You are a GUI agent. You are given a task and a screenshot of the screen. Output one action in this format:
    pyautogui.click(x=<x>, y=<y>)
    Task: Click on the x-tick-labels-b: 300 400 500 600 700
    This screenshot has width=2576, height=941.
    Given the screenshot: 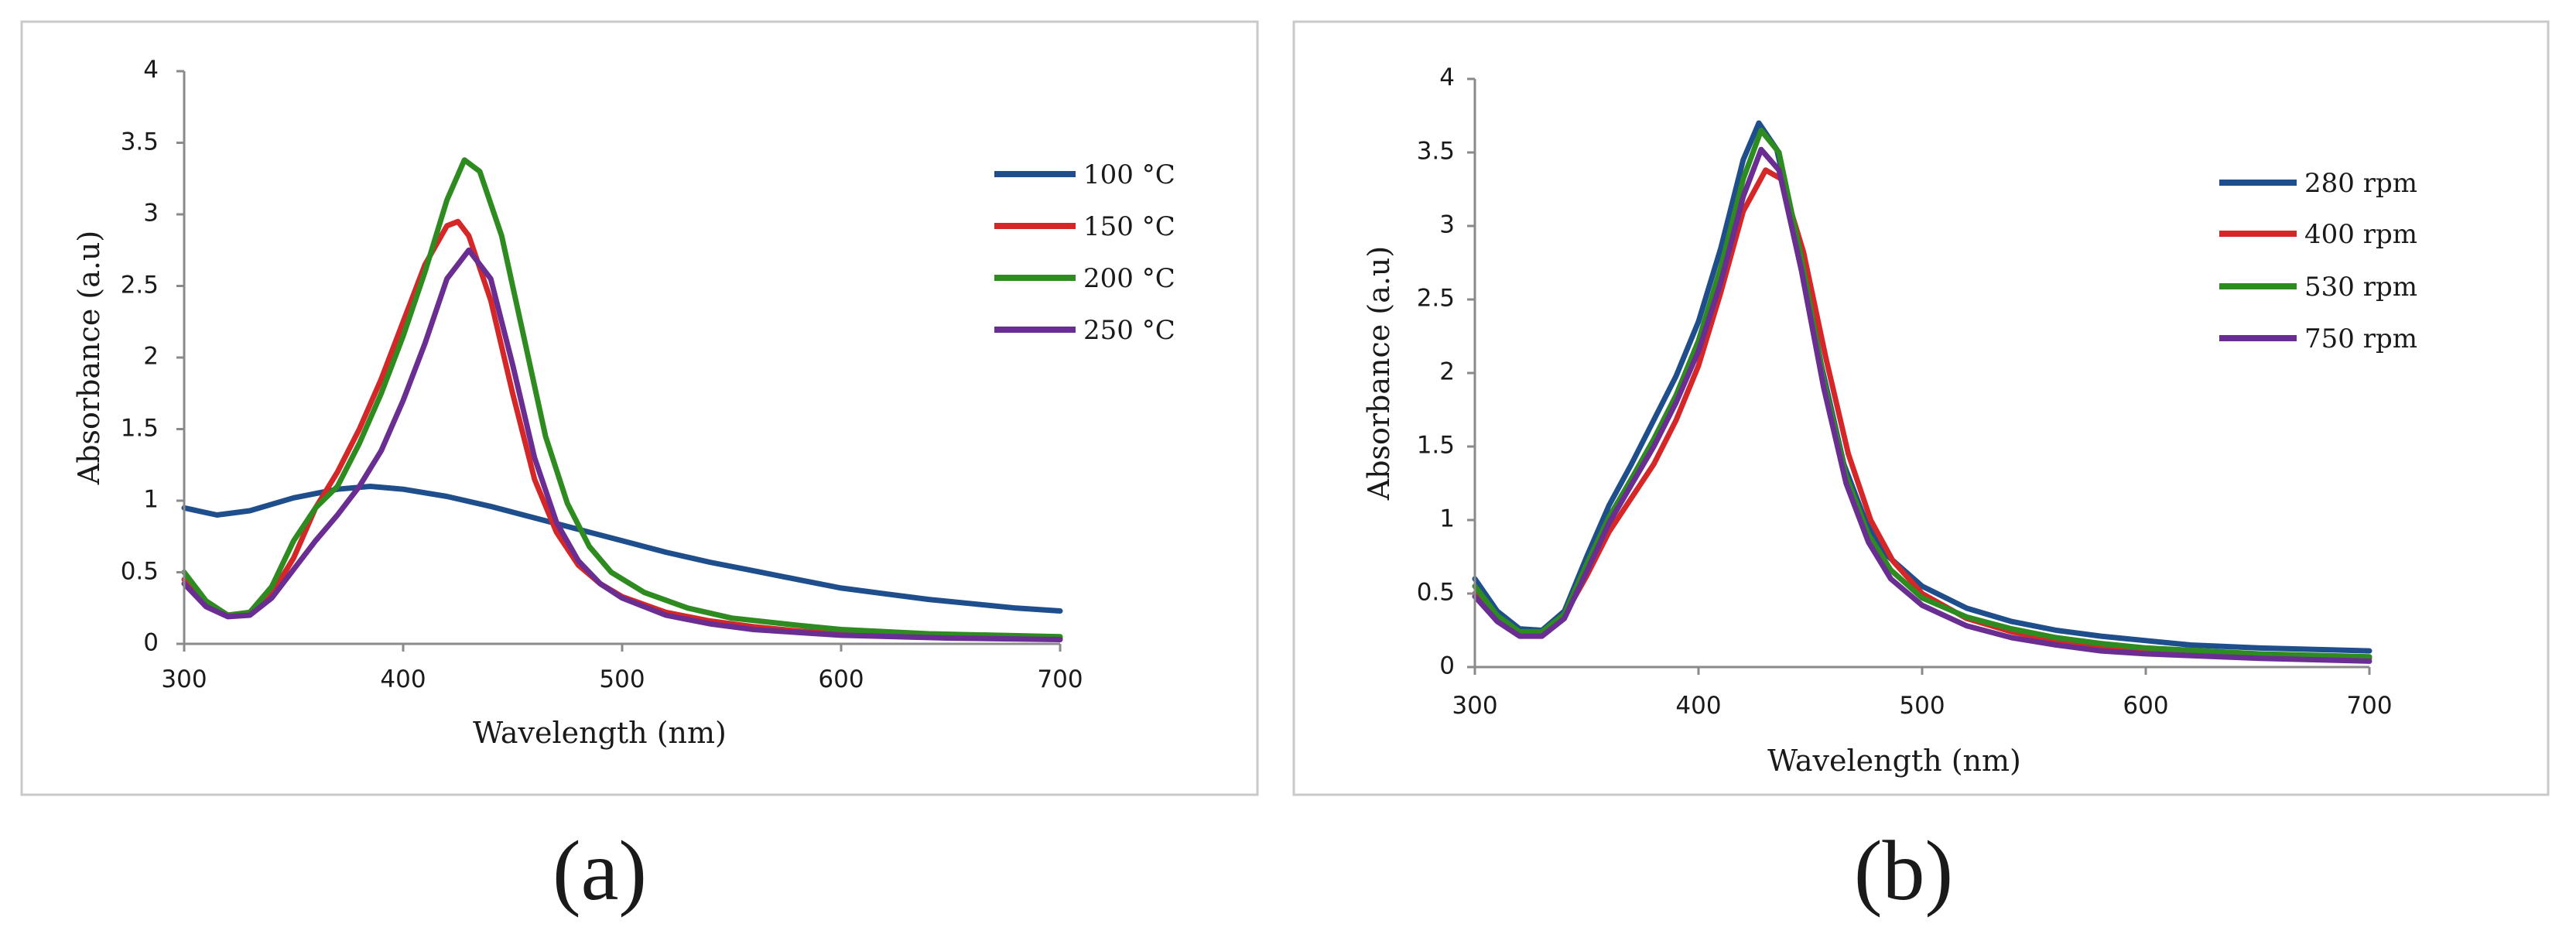 What is the action you would take?
    pyautogui.click(x=1922, y=706)
    